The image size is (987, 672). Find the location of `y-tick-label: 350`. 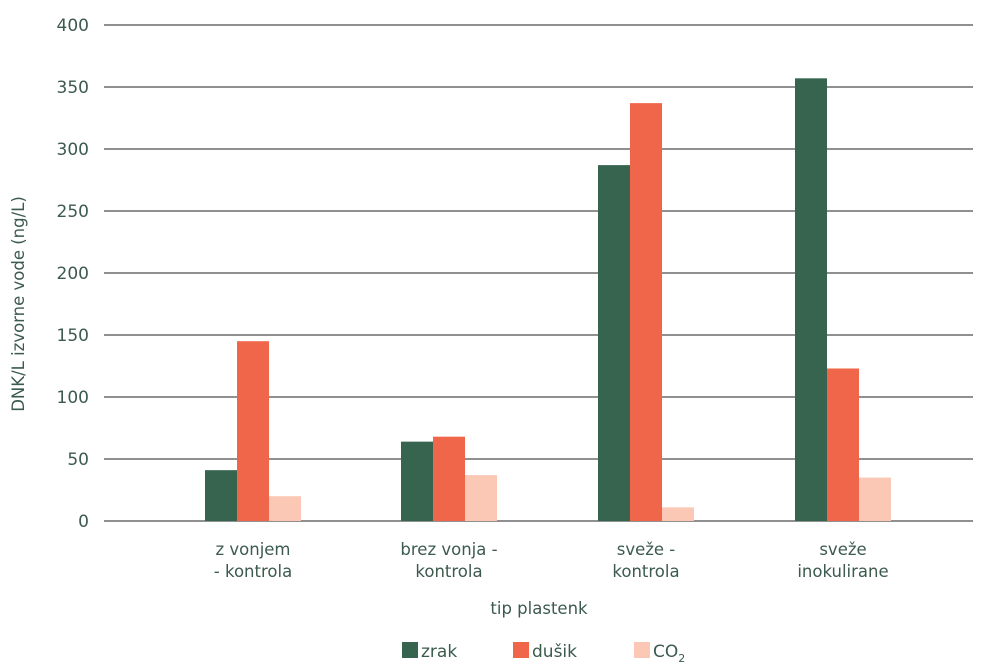

y-tick-label: 350 is located at coordinates (73, 88).